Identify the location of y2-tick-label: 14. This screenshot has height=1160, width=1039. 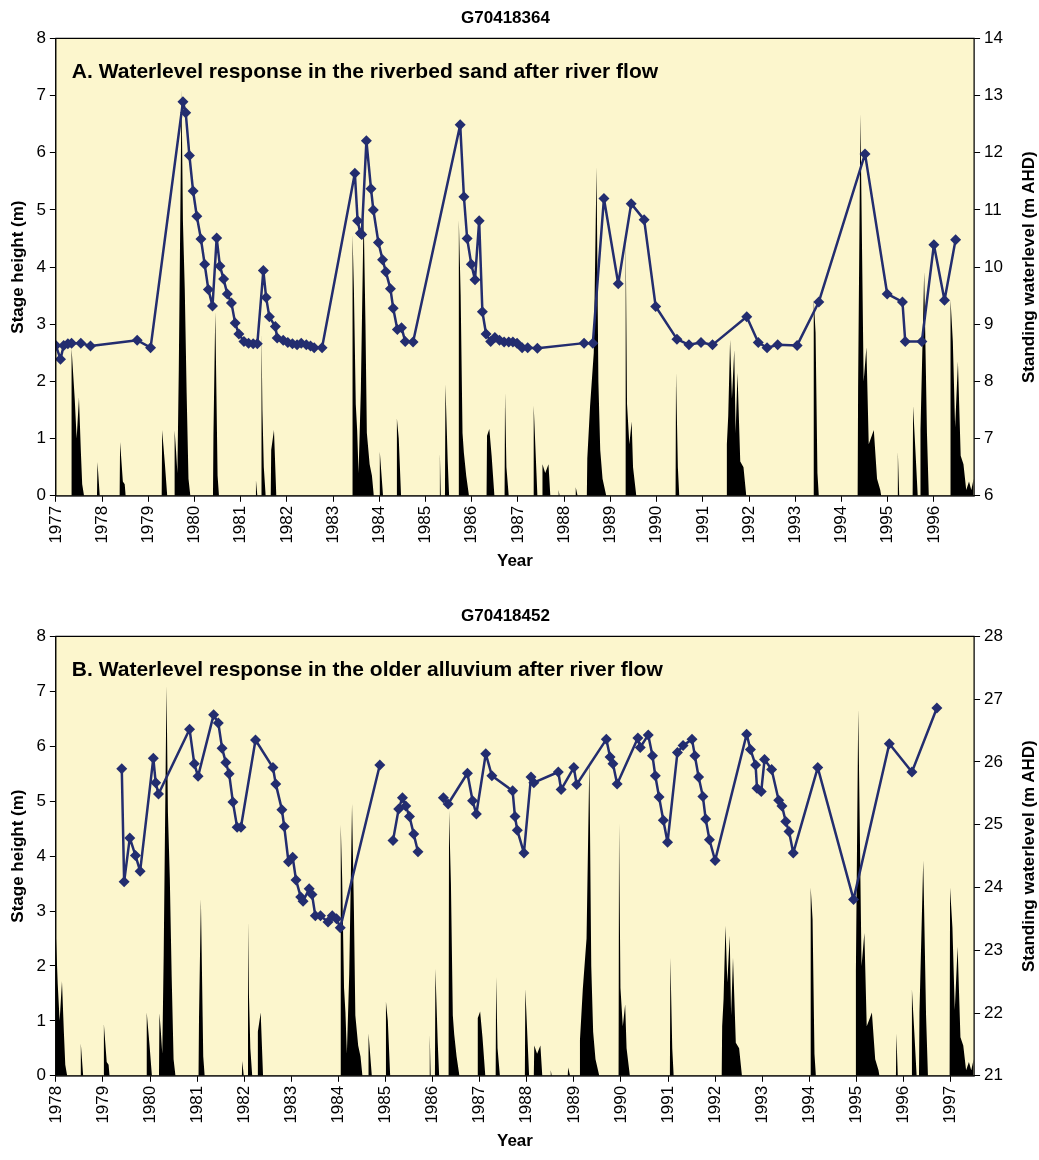
(994, 38).